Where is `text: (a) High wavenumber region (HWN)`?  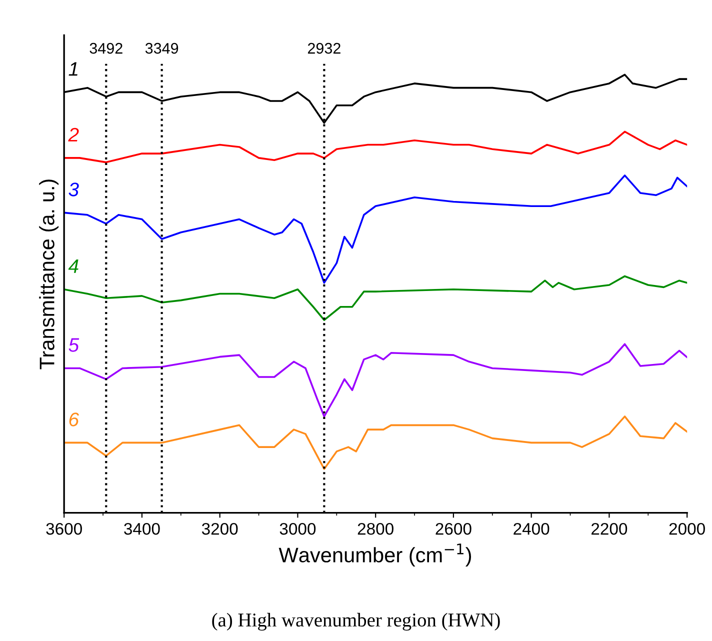
text: (a) High wavenumber region (HWN) is located at coordinates (356, 621).